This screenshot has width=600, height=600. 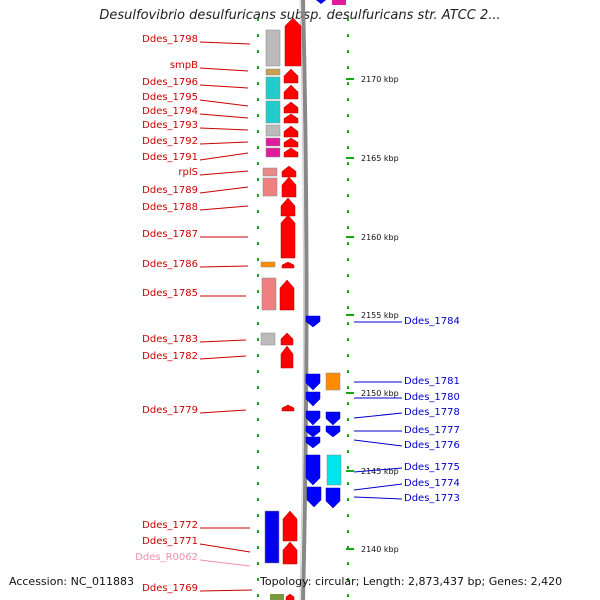 What do you see at coordinates (380, 237) in the screenshot?
I see `scale-label: 2160 kbp` at bounding box center [380, 237].